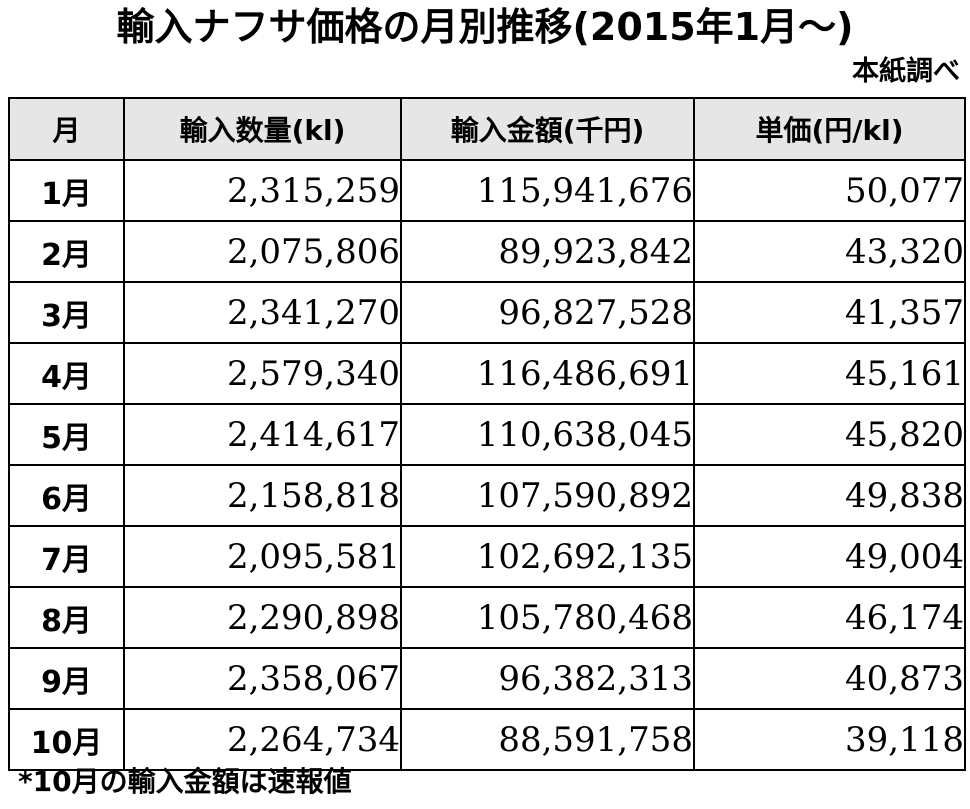  What do you see at coordinates (829, 678) in the screenshot?
I see `unit-price-cell: 40,873` at bounding box center [829, 678].